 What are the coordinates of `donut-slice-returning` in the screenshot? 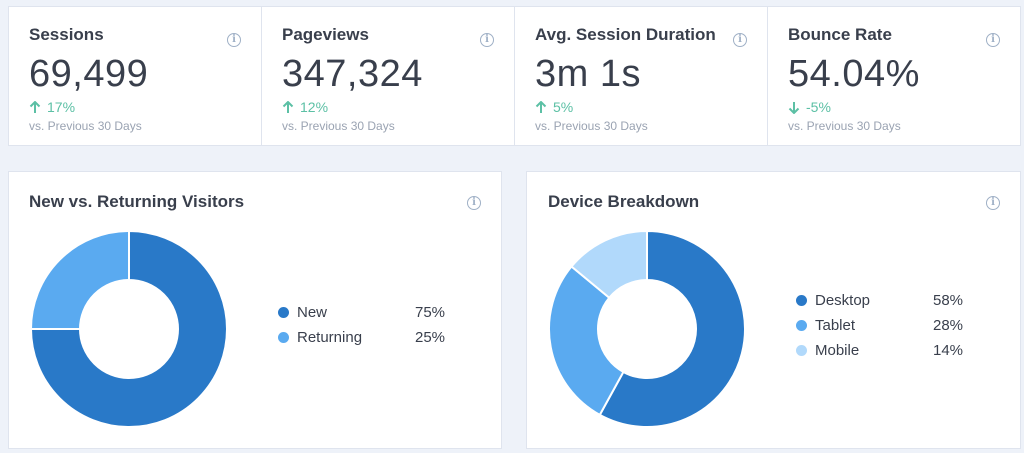 It's located at (79, 279).